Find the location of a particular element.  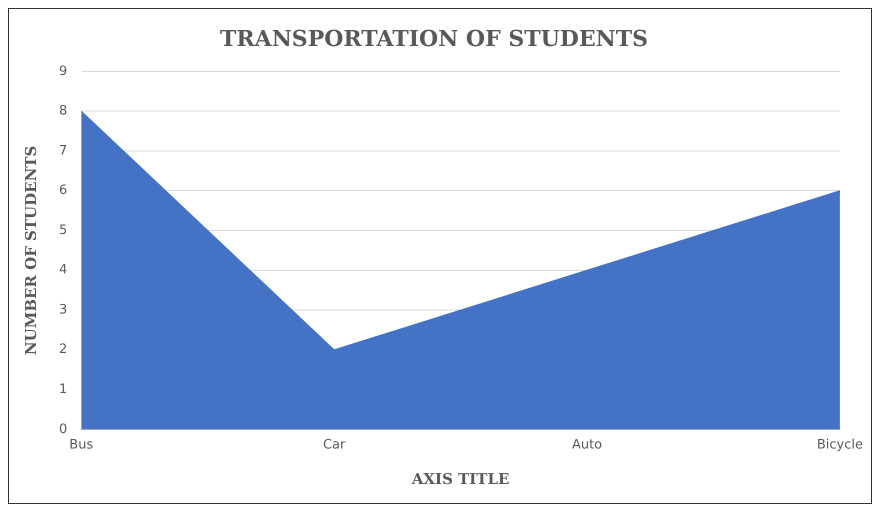

y-tick-label: 6 is located at coordinates (63, 190).